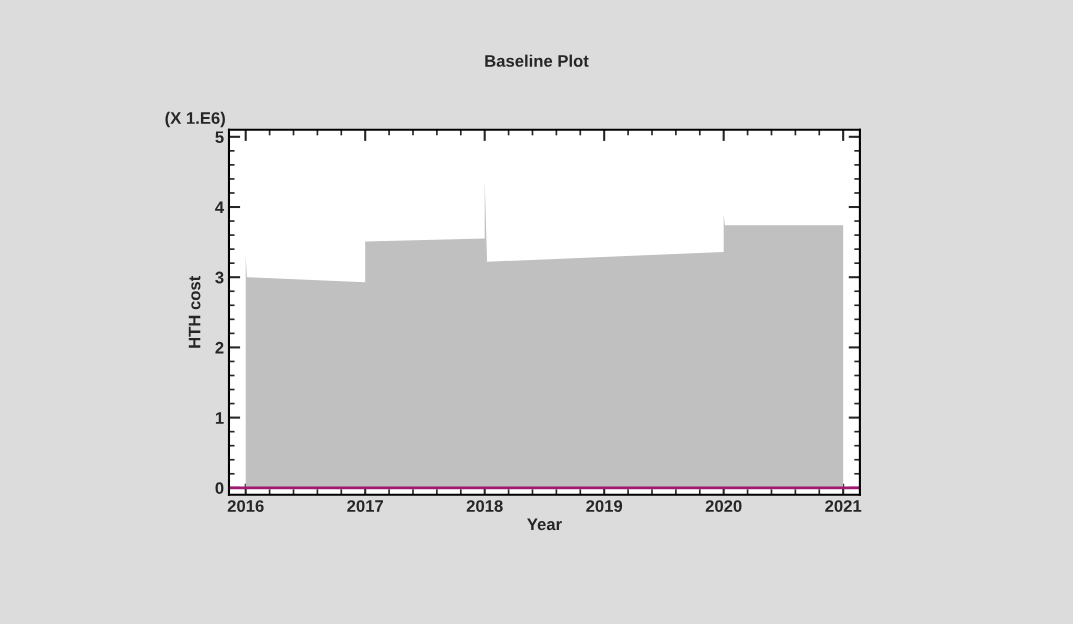 The height and width of the screenshot is (624, 1073). What do you see at coordinates (484, 506) in the screenshot?
I see `x-tick-label: 2018` at bounding box center [484, 506].